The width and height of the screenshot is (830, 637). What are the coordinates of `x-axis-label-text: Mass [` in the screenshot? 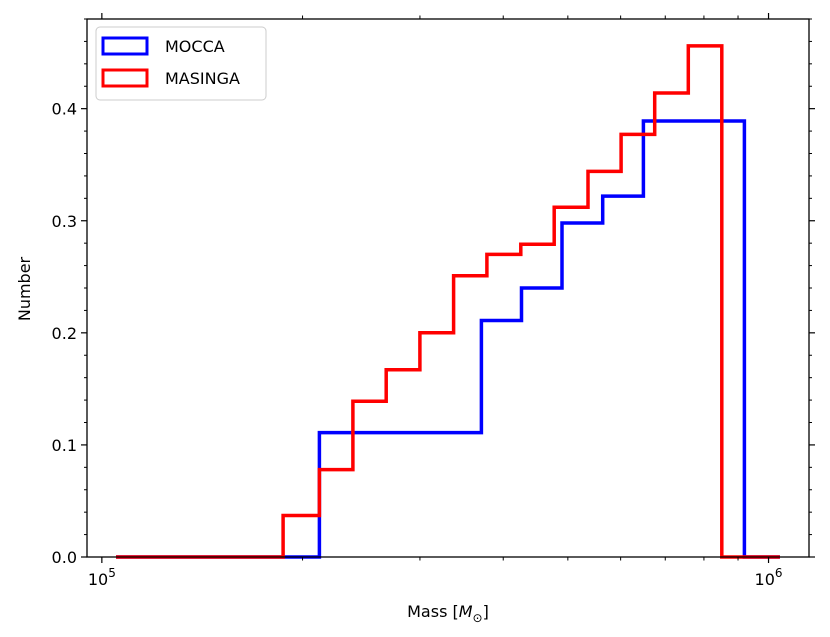 It's located at (433, 611).